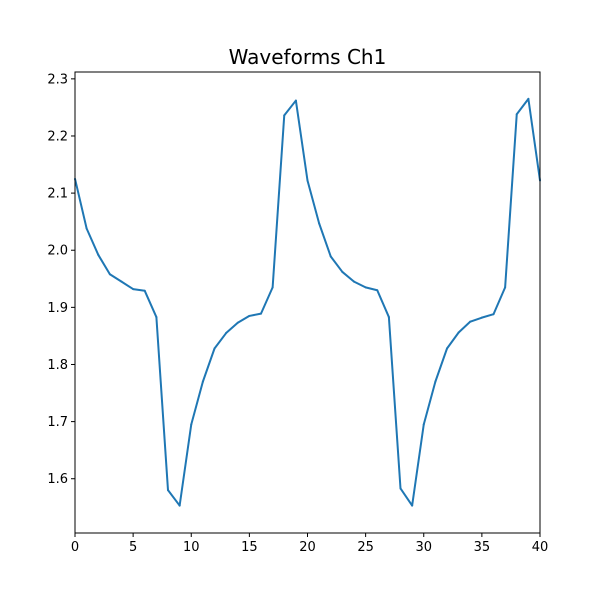 The height and width of the screenshot is (600, 600). Describe the element at coordinates (57, 479) in the screenshot. I see `y-tick-label: 1.6` at that location.